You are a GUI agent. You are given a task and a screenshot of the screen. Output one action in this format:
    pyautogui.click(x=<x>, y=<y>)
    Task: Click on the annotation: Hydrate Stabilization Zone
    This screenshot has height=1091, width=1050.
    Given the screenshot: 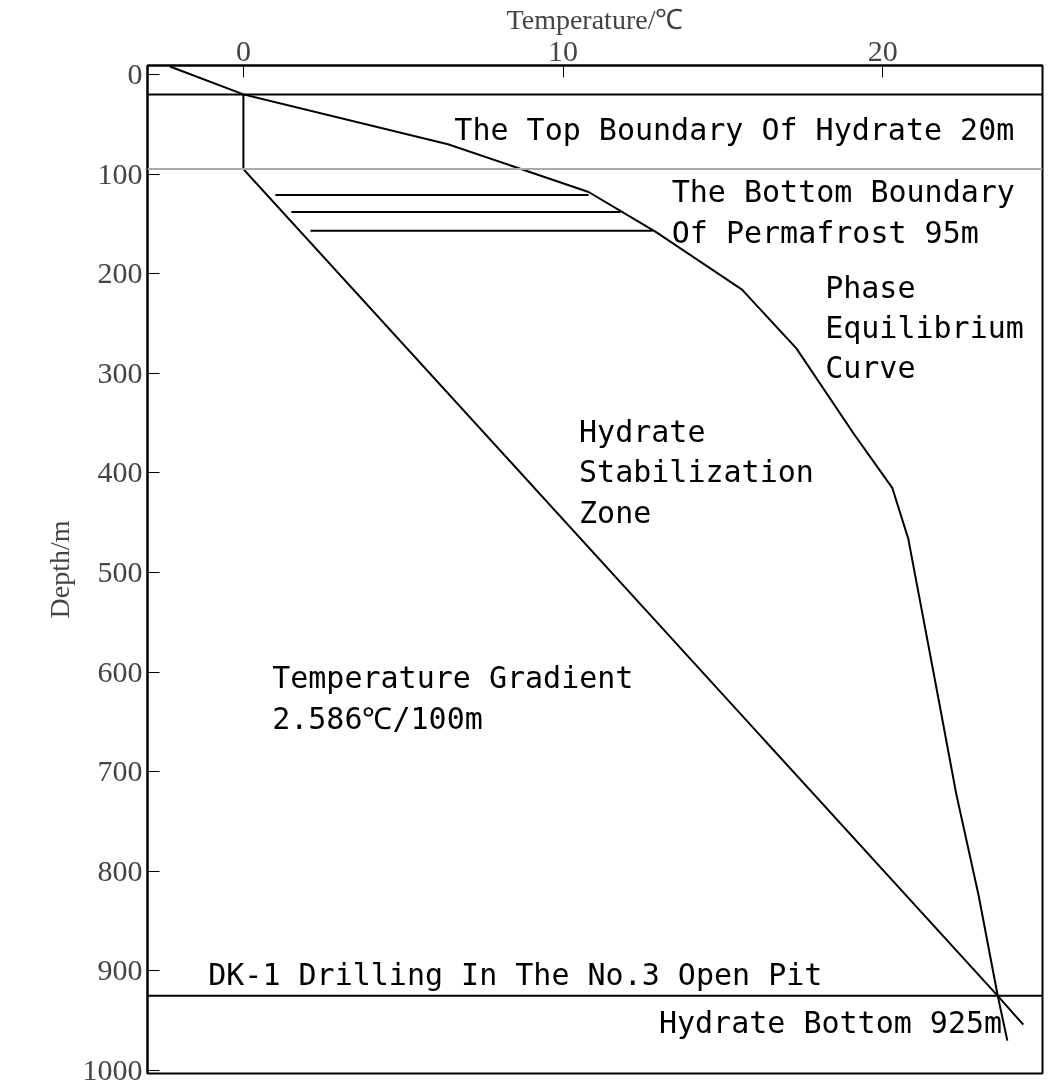 What is the action you would take?
    pyautogui.click(x=696, y=472)
    